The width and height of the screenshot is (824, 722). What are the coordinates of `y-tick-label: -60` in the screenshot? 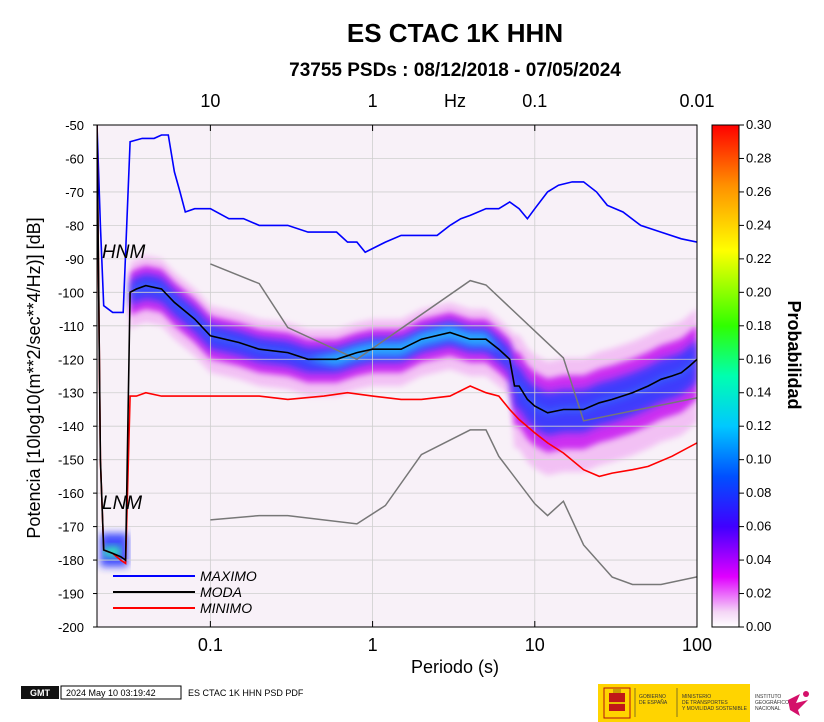 It's located at (74, 158).